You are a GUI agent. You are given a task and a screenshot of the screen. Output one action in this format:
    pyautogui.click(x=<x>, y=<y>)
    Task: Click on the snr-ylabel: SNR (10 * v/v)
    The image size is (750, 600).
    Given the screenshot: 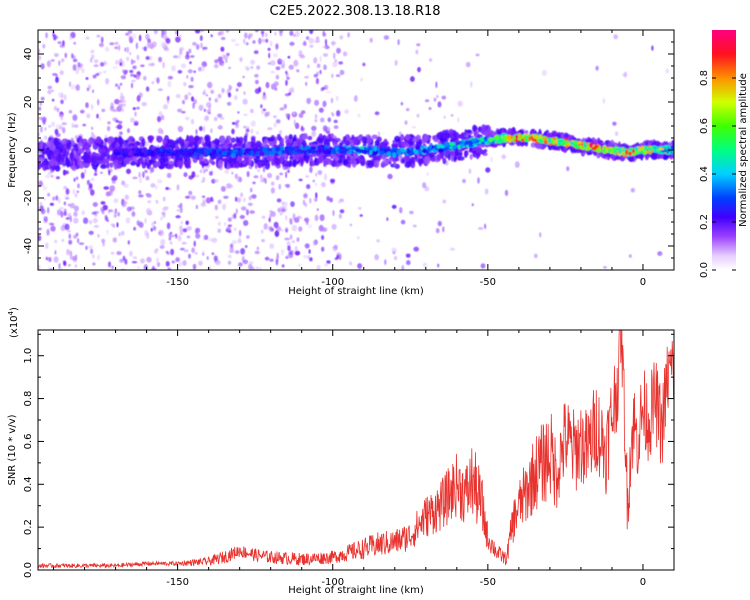 What is the action you would take?
    pyautogui.click(x=12, y=449)
    